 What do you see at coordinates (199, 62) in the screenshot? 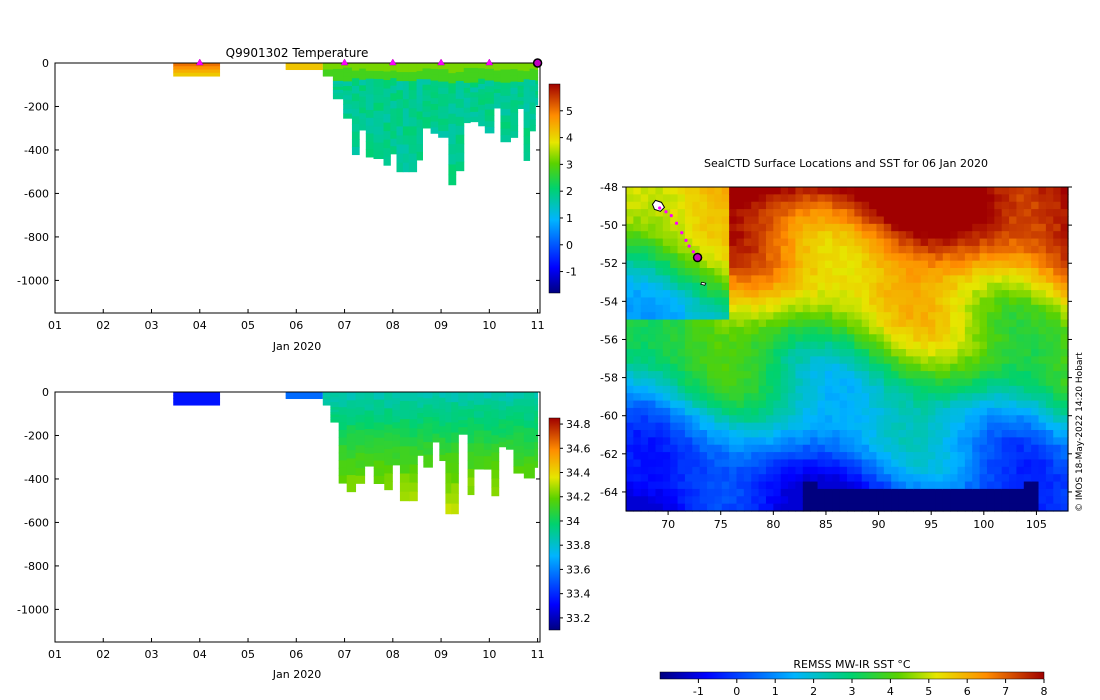
I see `surface-marker` at bounding box center [199, 62].